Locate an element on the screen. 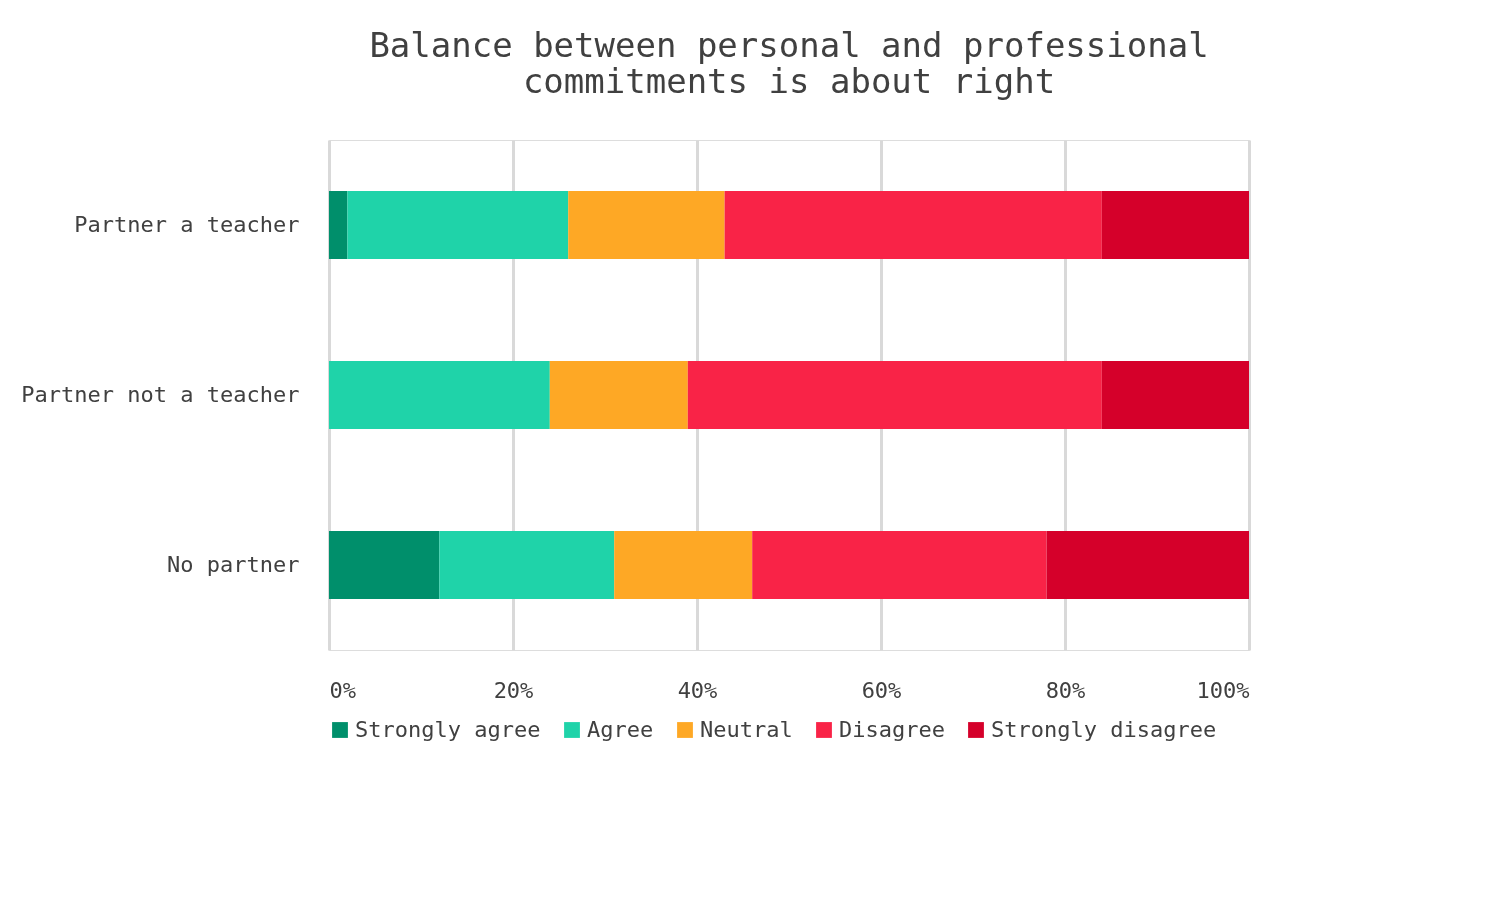 The image size is (1500, 900). legend-label: Strongly disagree is located at coordinates (1104, 729).